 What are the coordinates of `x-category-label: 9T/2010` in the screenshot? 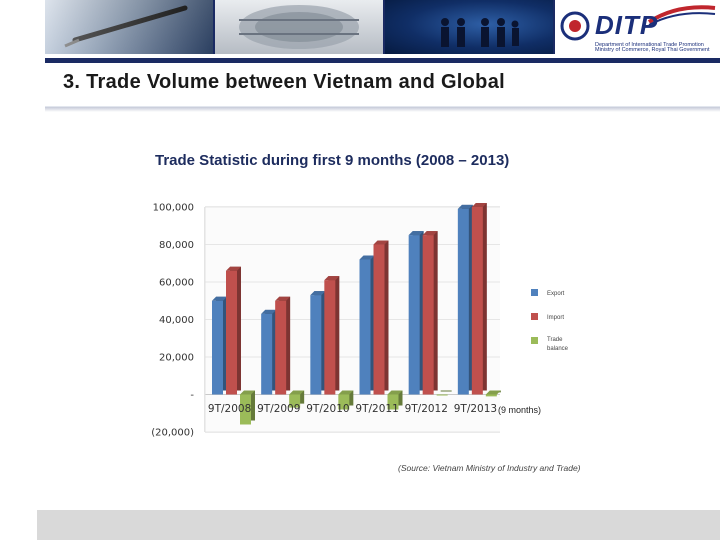 It's located at (327, 409).